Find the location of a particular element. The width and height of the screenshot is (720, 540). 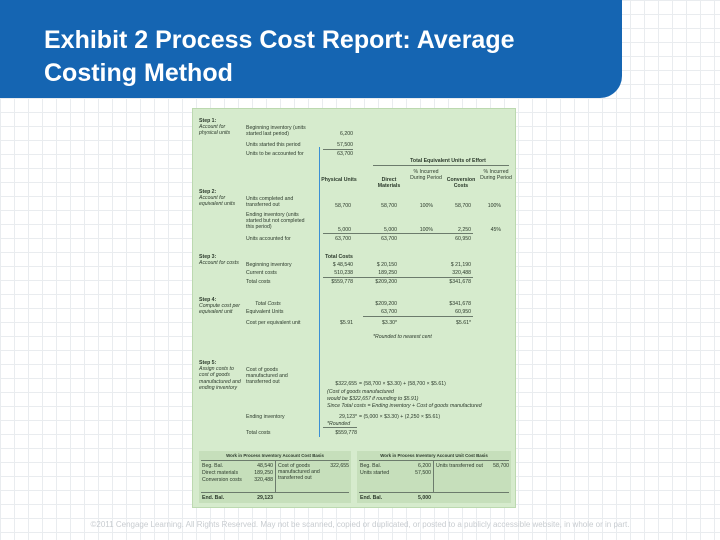

t-unit-end-value: 5,000 is located at coordinates (424, 498).